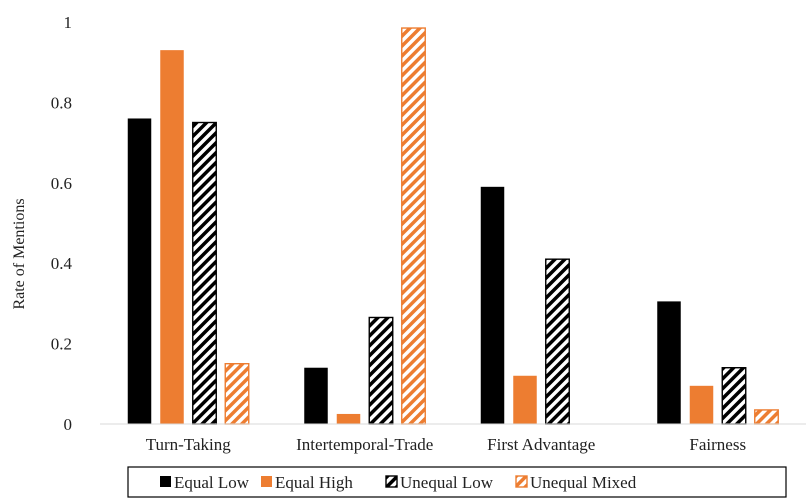  Describe the element at coordinates (391, 481) in the screenshot. I see `legend-swatch-unequal-low` at that location.